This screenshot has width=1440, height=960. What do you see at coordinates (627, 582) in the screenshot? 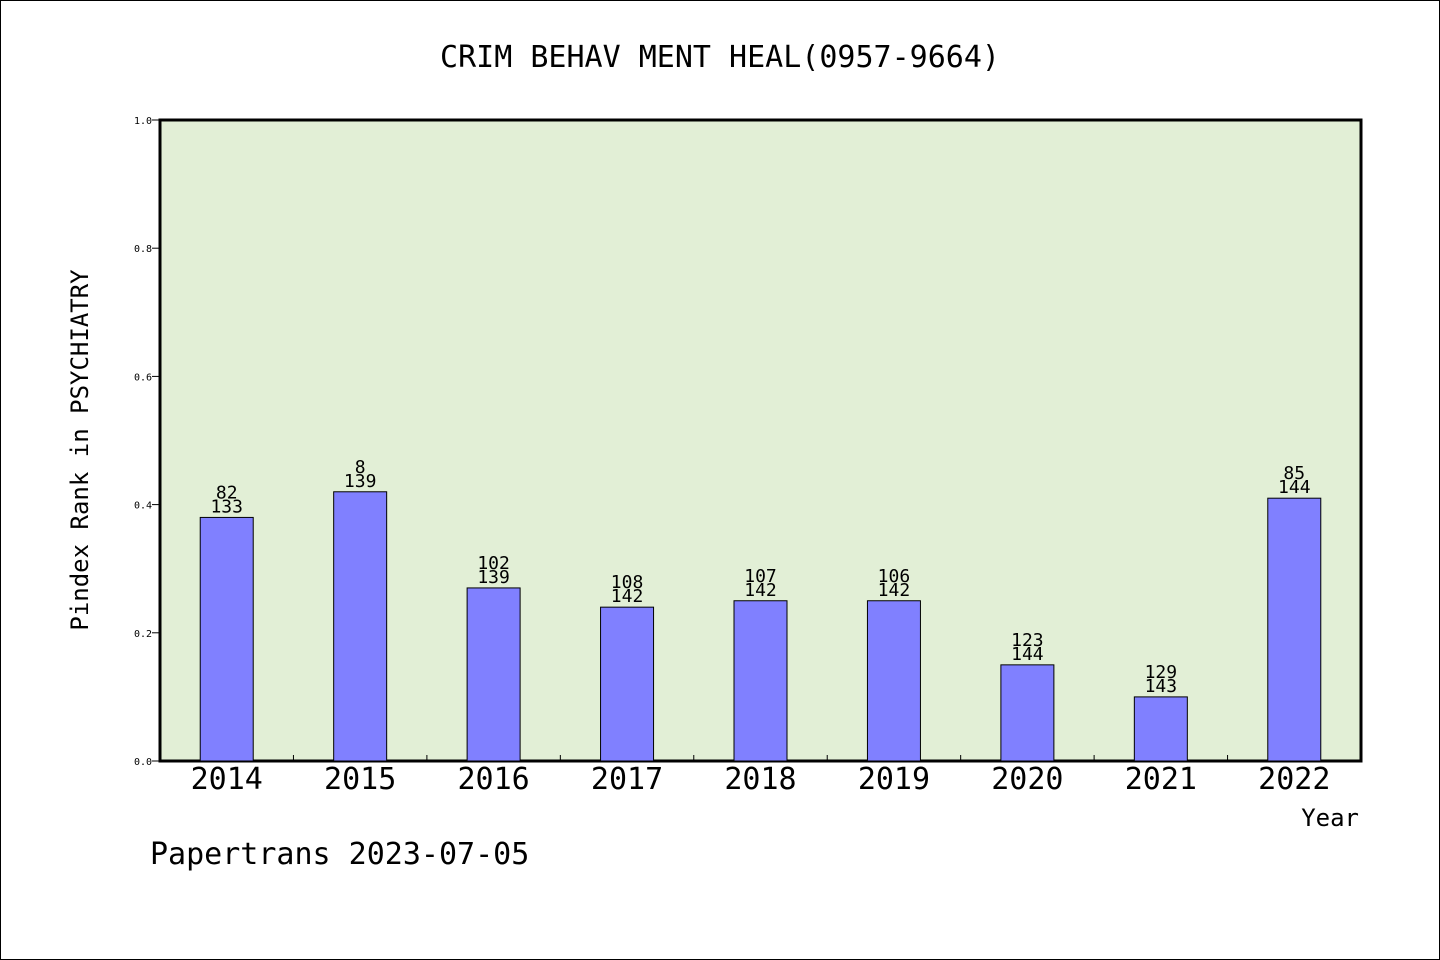
I see `rank-label: 108` at bounding box center [627, 582].